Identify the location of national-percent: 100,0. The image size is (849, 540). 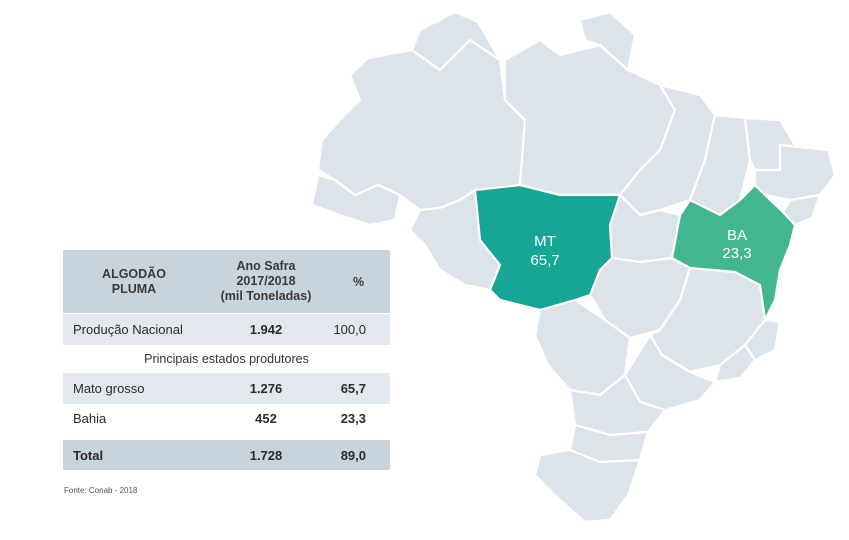
(349, 329).